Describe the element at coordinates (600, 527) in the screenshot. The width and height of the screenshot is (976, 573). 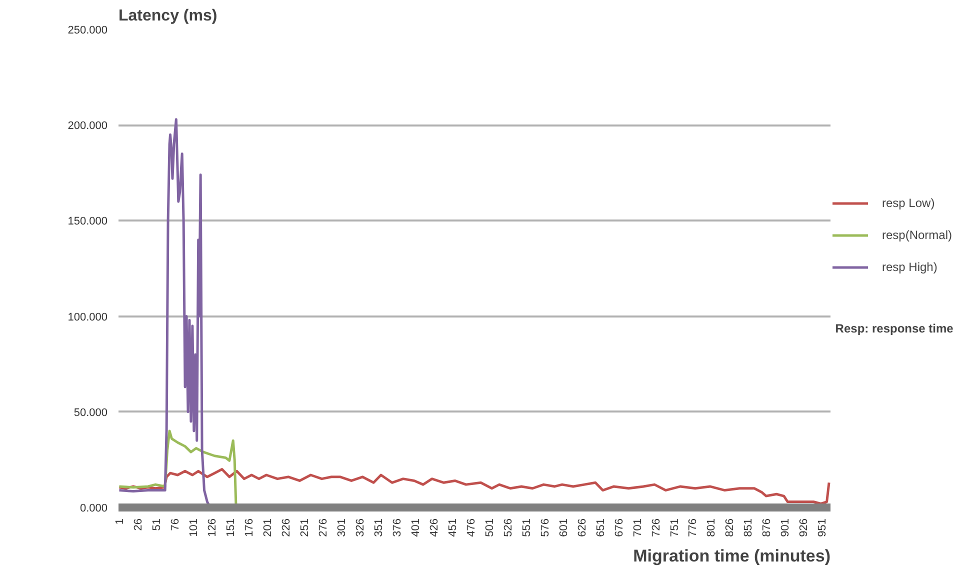
I see `x-tick-label: 651` at that location.